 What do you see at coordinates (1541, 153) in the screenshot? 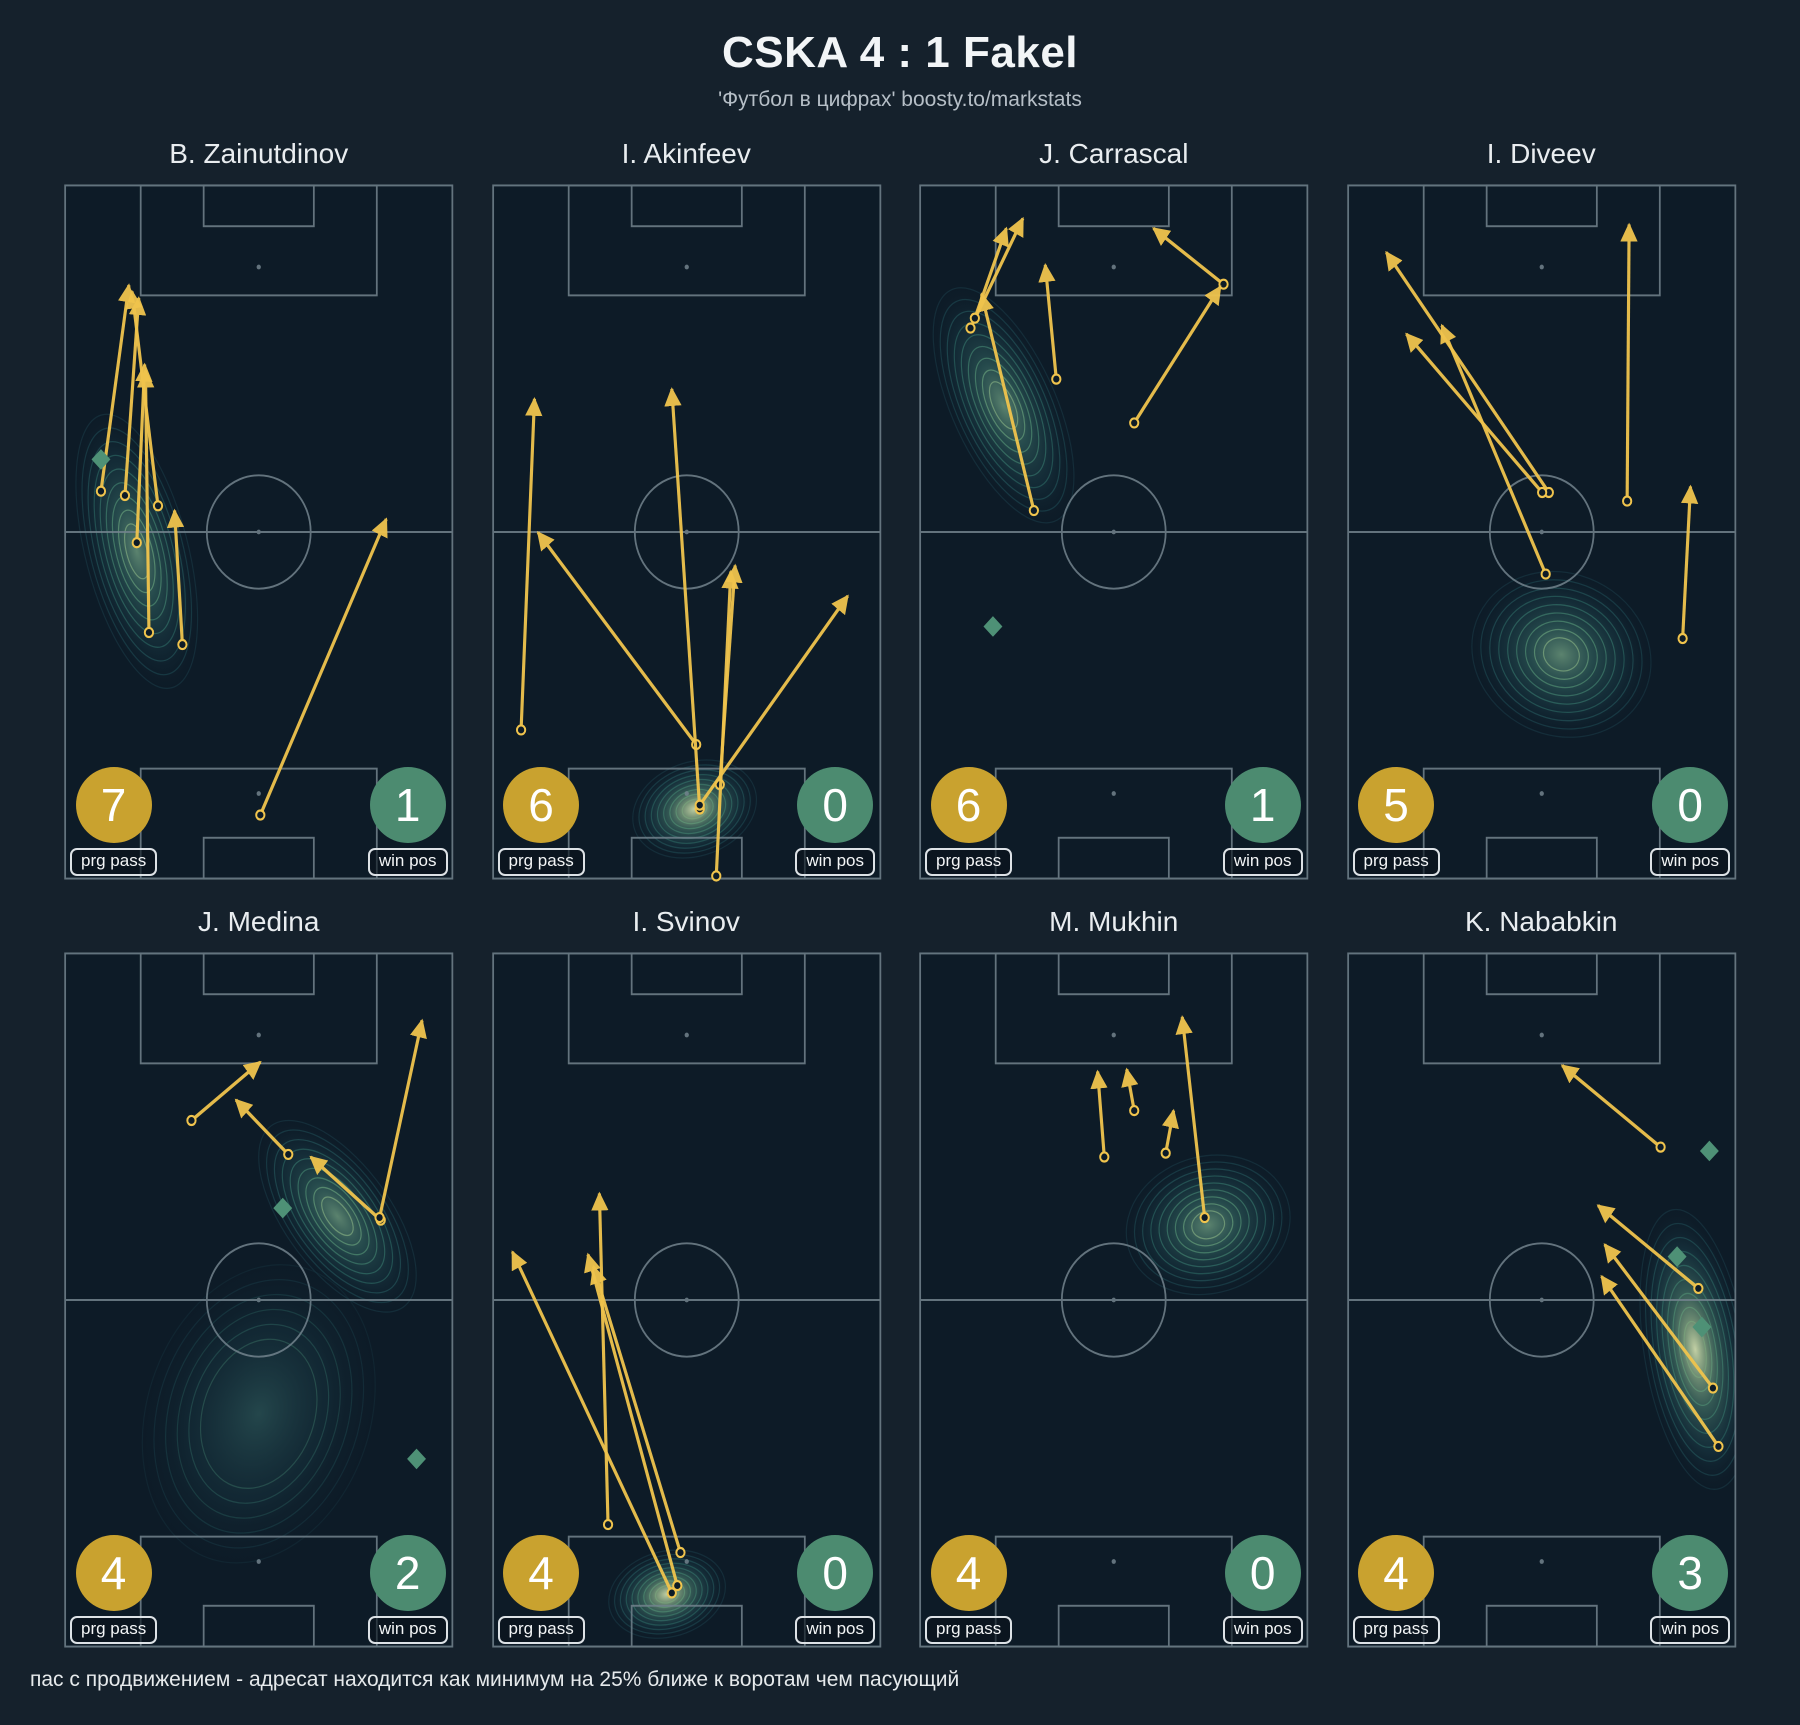
I see `player-name: I. Diveev` at bounding box center [1541, 153].